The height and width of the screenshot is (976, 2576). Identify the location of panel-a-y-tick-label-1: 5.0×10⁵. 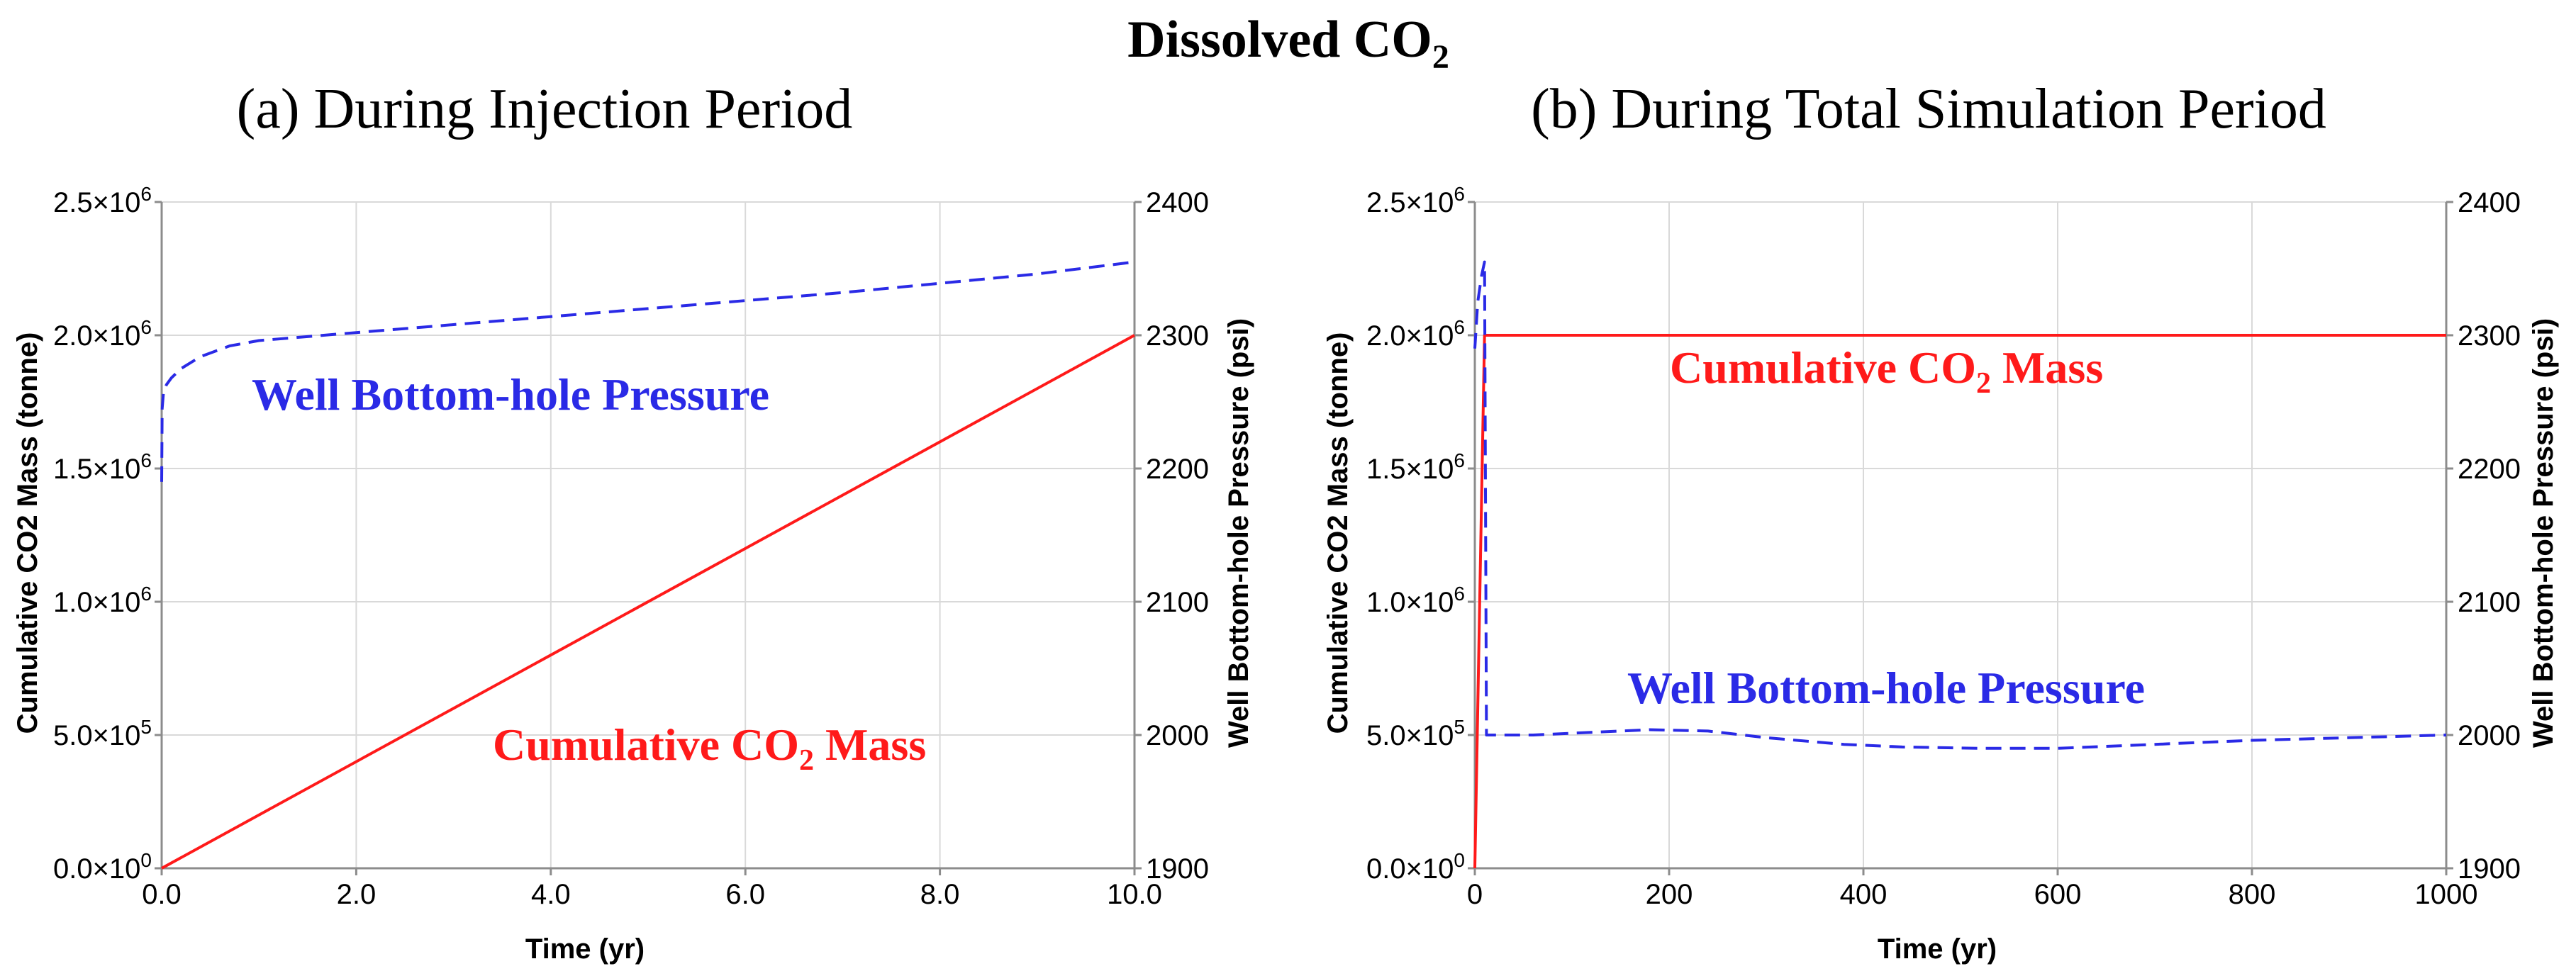
(102, 733).